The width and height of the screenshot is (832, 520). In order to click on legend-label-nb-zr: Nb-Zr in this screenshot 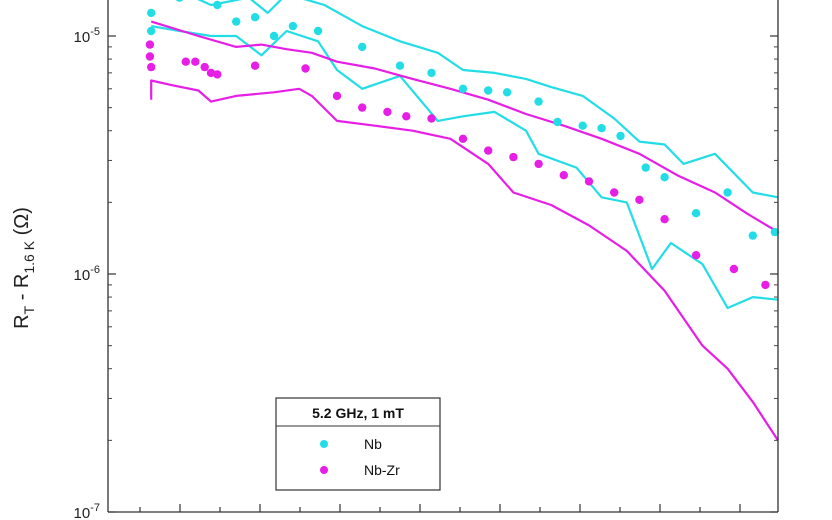, I will do `click(382, 470)`.